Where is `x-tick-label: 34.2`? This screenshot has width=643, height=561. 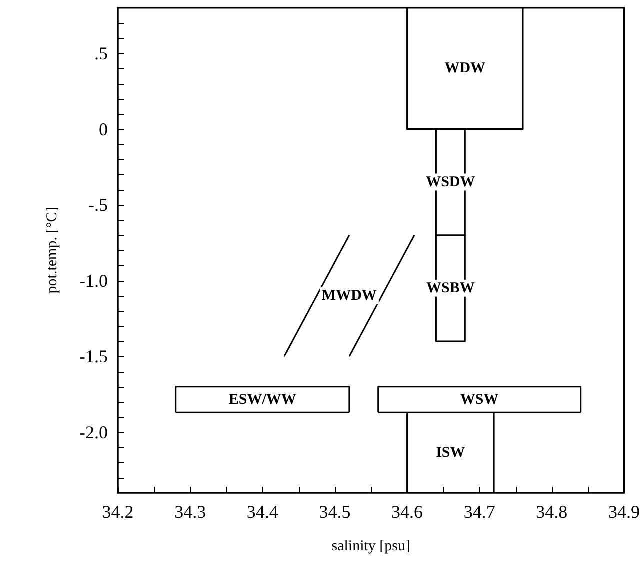
x-tick-label: 34.2 is located at coordinates (118, 512).